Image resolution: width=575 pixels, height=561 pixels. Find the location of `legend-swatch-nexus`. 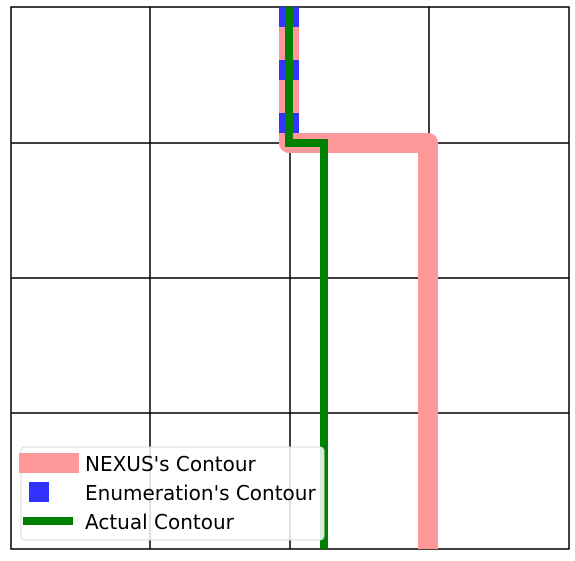

legend-swatch-nexus is located at coordinates (49, 463).